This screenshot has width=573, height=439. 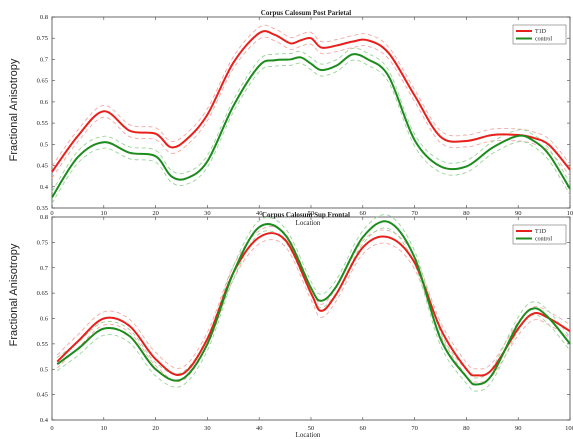 I want to click on x-tick-label: 100, so click(x=569, y=428).